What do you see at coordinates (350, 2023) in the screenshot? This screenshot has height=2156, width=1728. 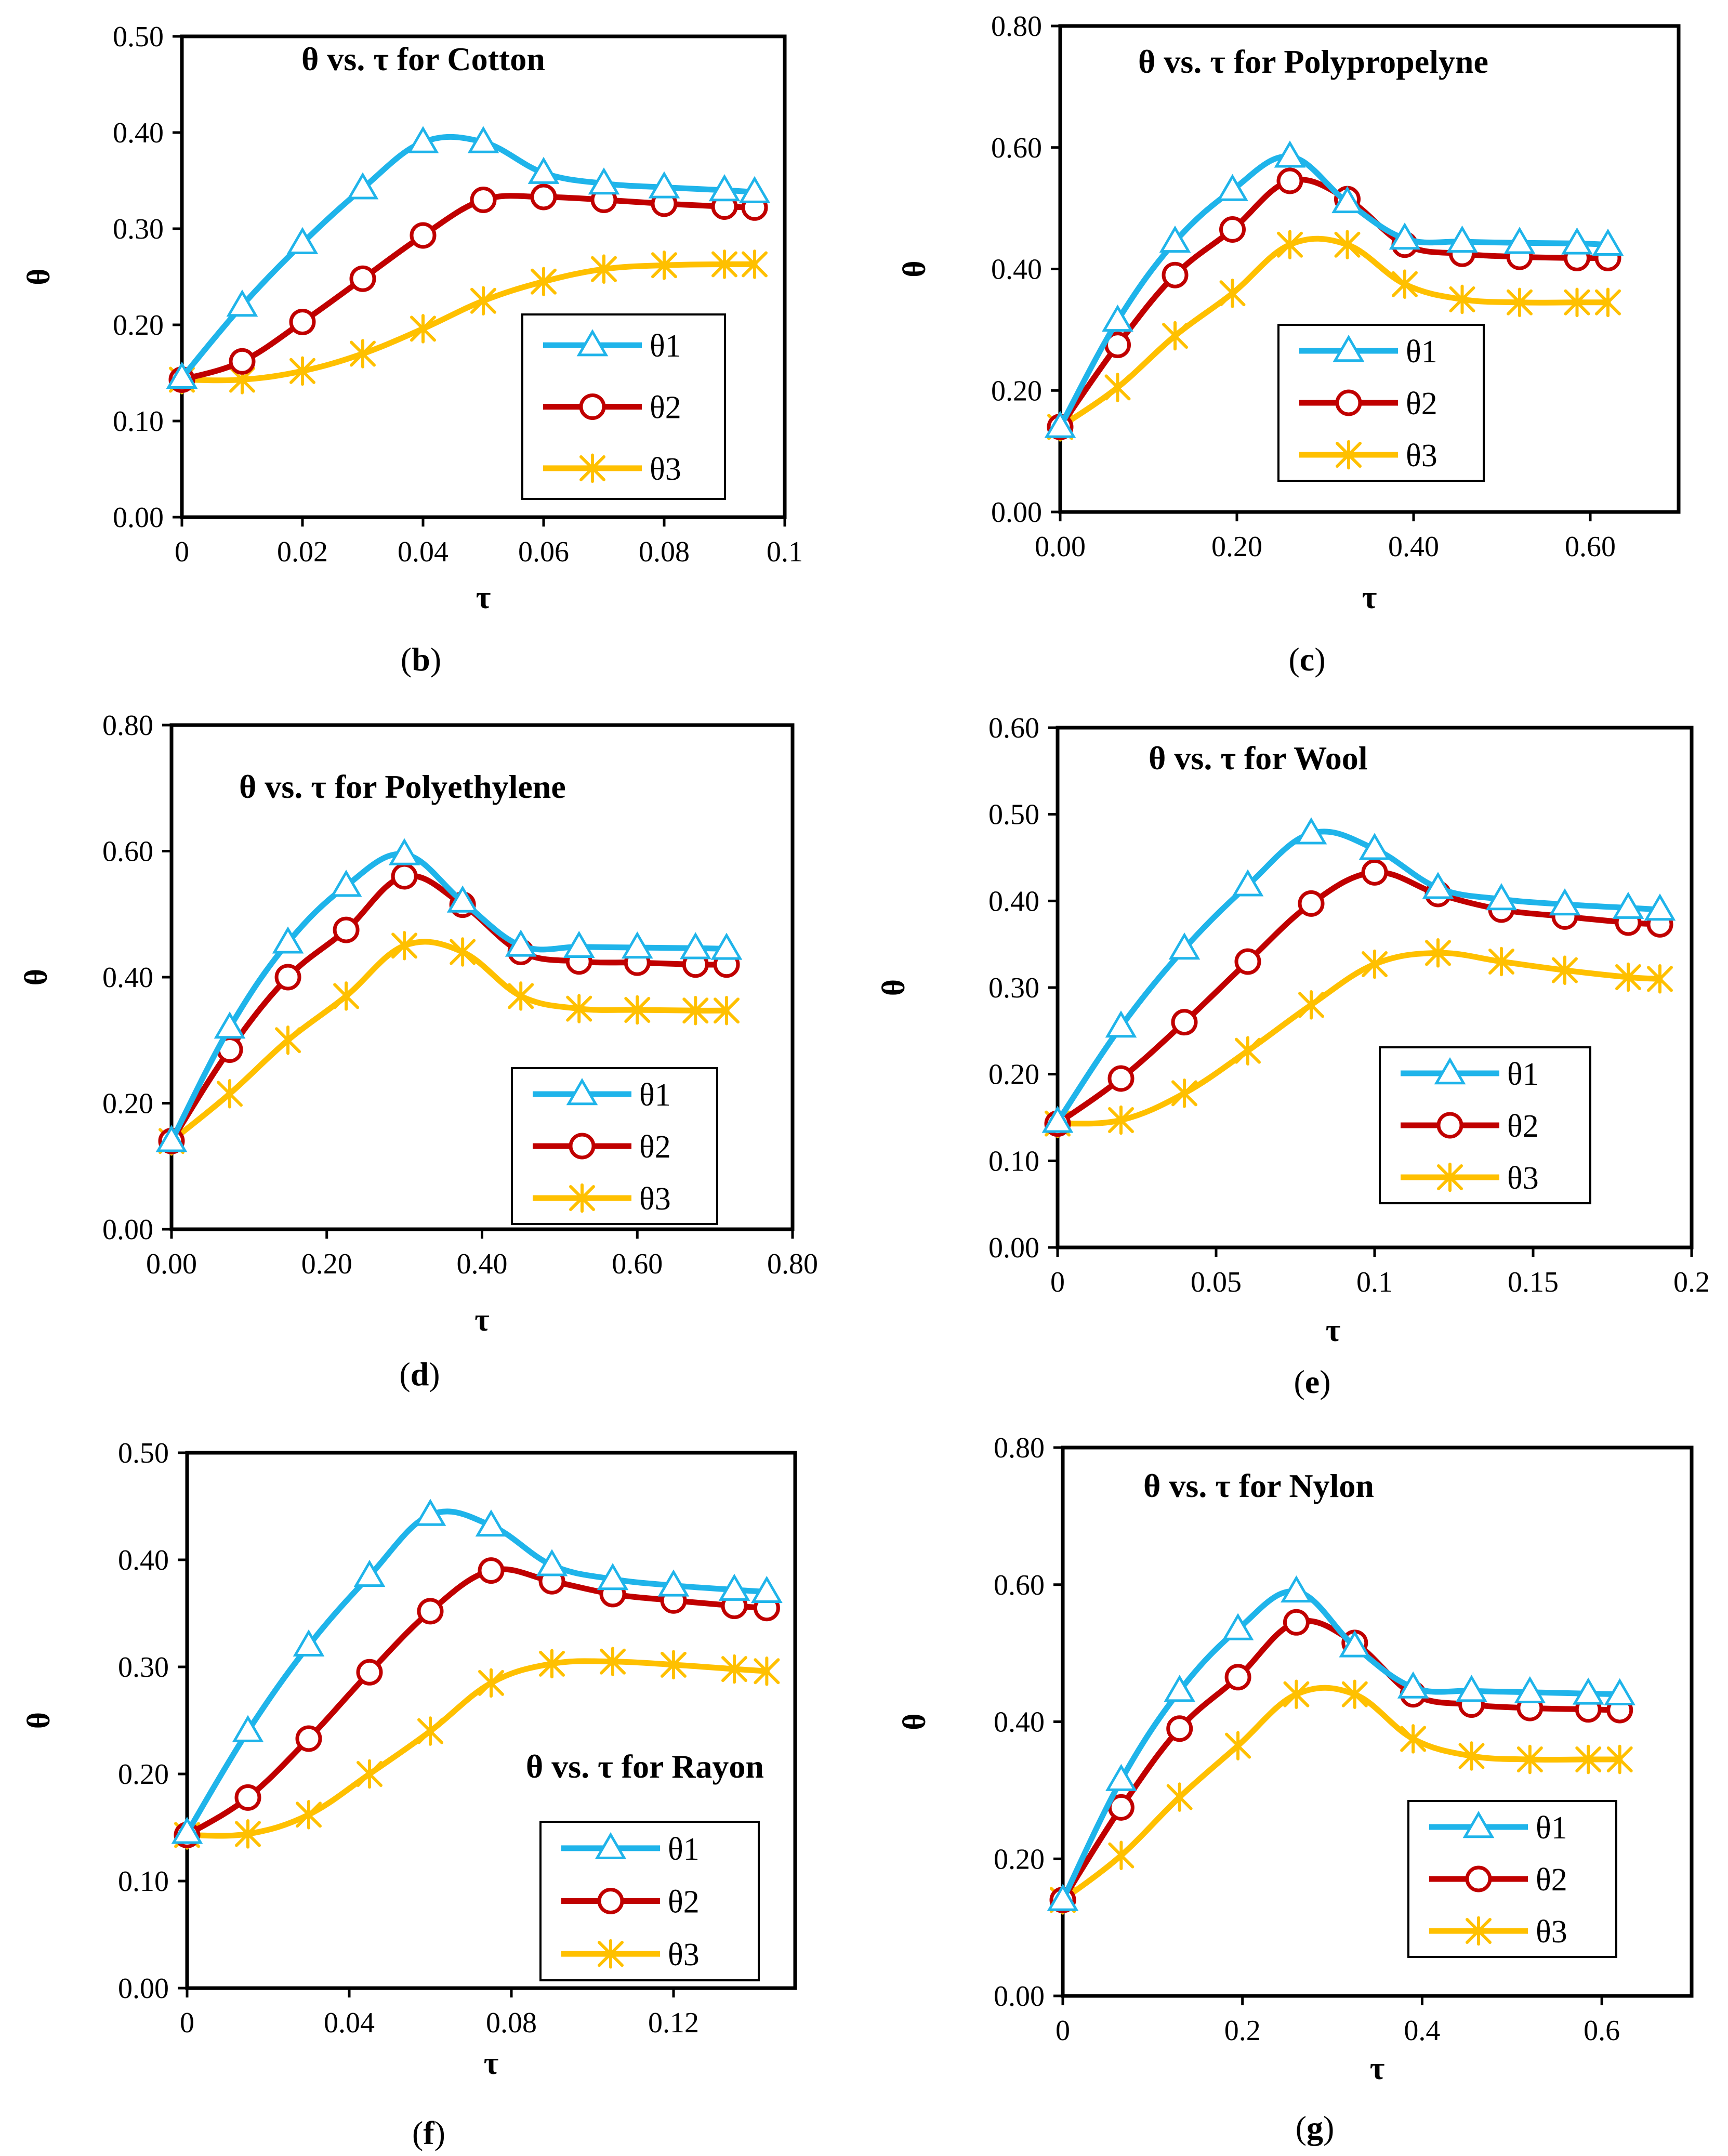 I see `x-tick-label: 0.04` at bounding box center [350, 2023].